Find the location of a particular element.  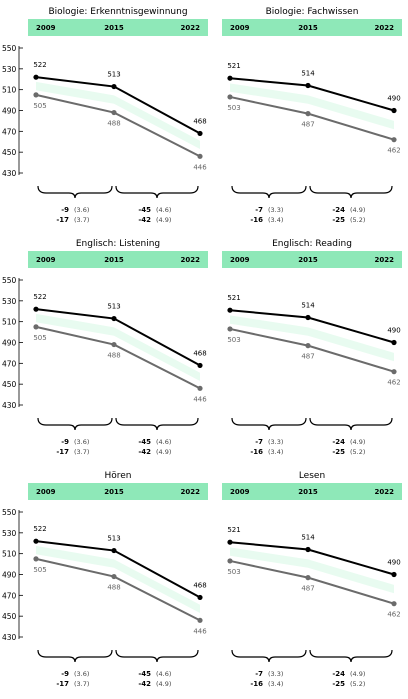

data-label: 462 is located at coordinates (393, 615).